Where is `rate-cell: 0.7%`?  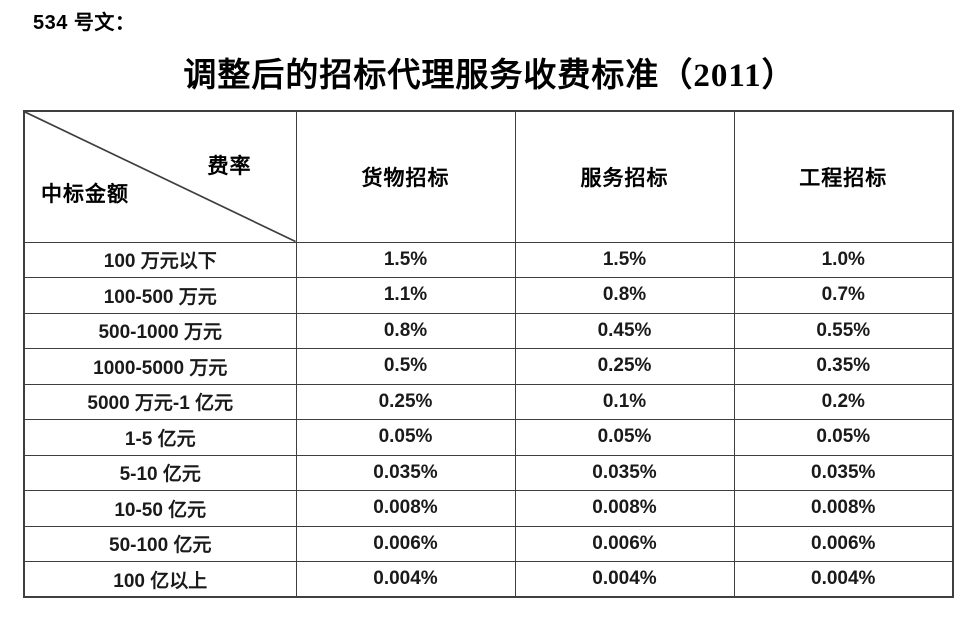
rate-cell: 0.7% is located at coordinates (843, 295).